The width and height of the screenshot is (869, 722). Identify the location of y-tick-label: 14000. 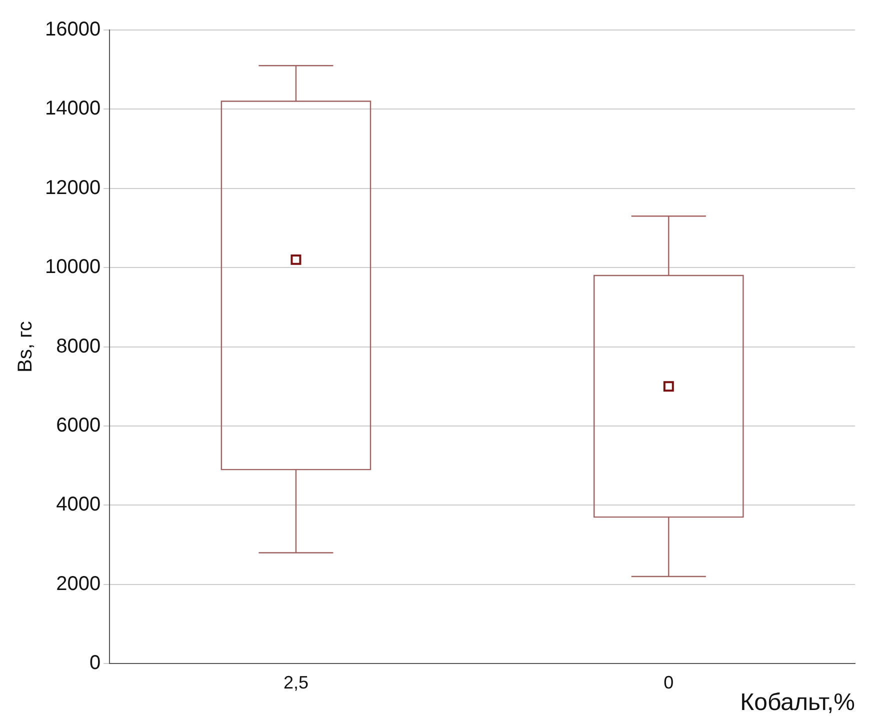
(72, 109).